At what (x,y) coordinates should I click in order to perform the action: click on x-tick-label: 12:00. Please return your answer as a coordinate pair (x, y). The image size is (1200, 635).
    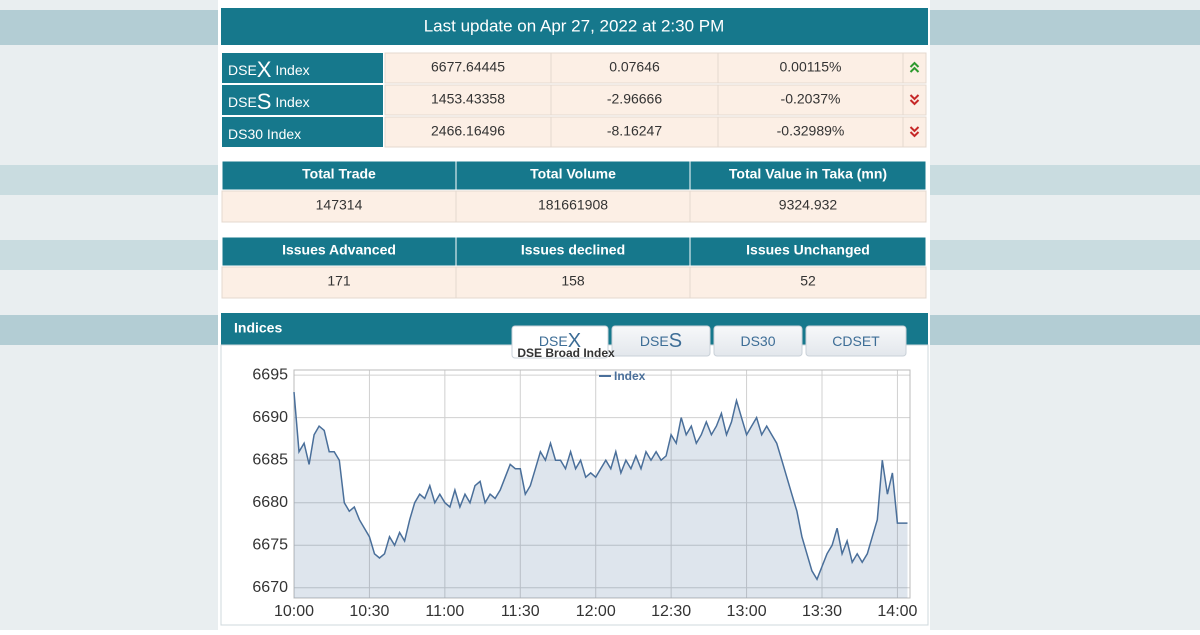
    Looking at the image, I should click on (596, 611).